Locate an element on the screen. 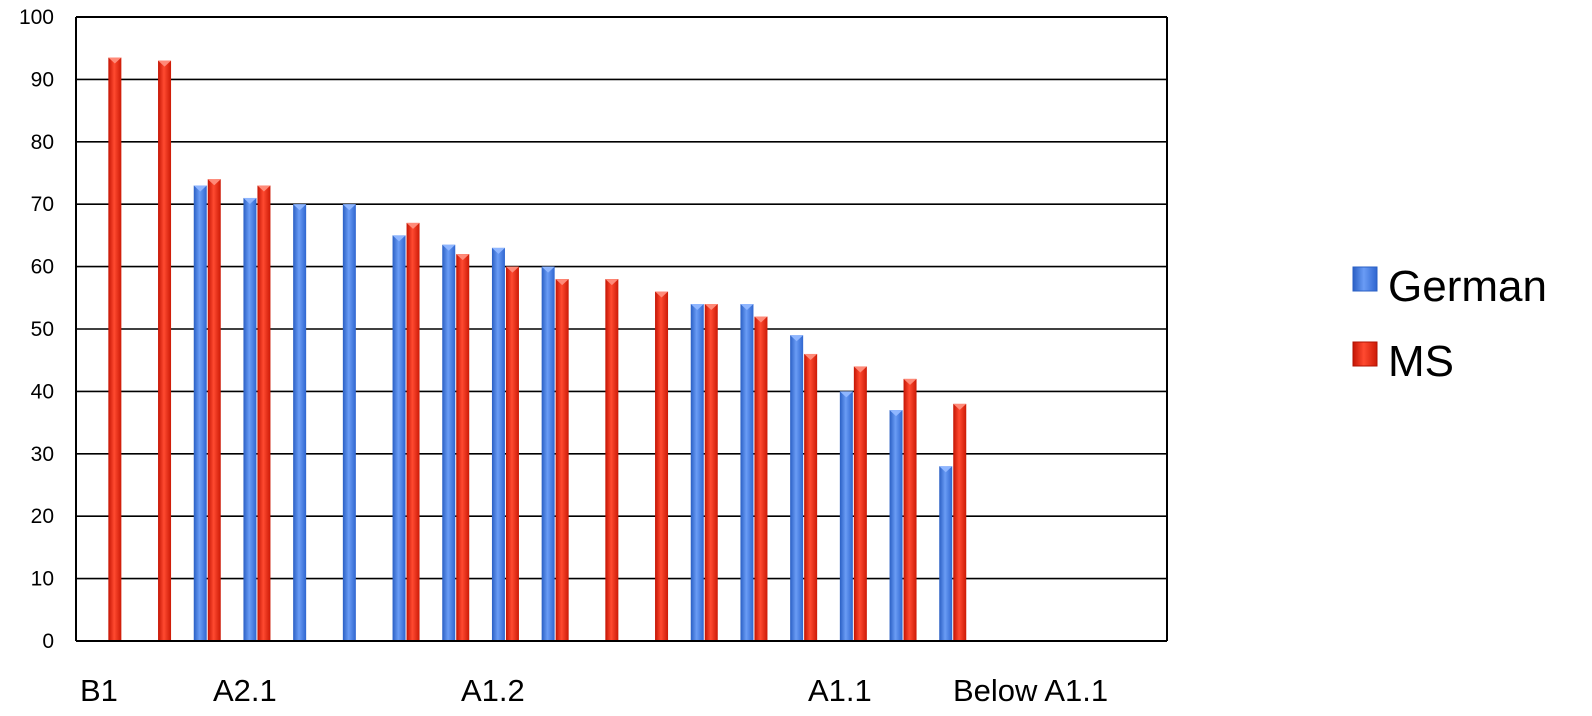 The height and width of the screenshot is (716, 1592). y-tick-label: 70 is located at coordinates (42, 204).